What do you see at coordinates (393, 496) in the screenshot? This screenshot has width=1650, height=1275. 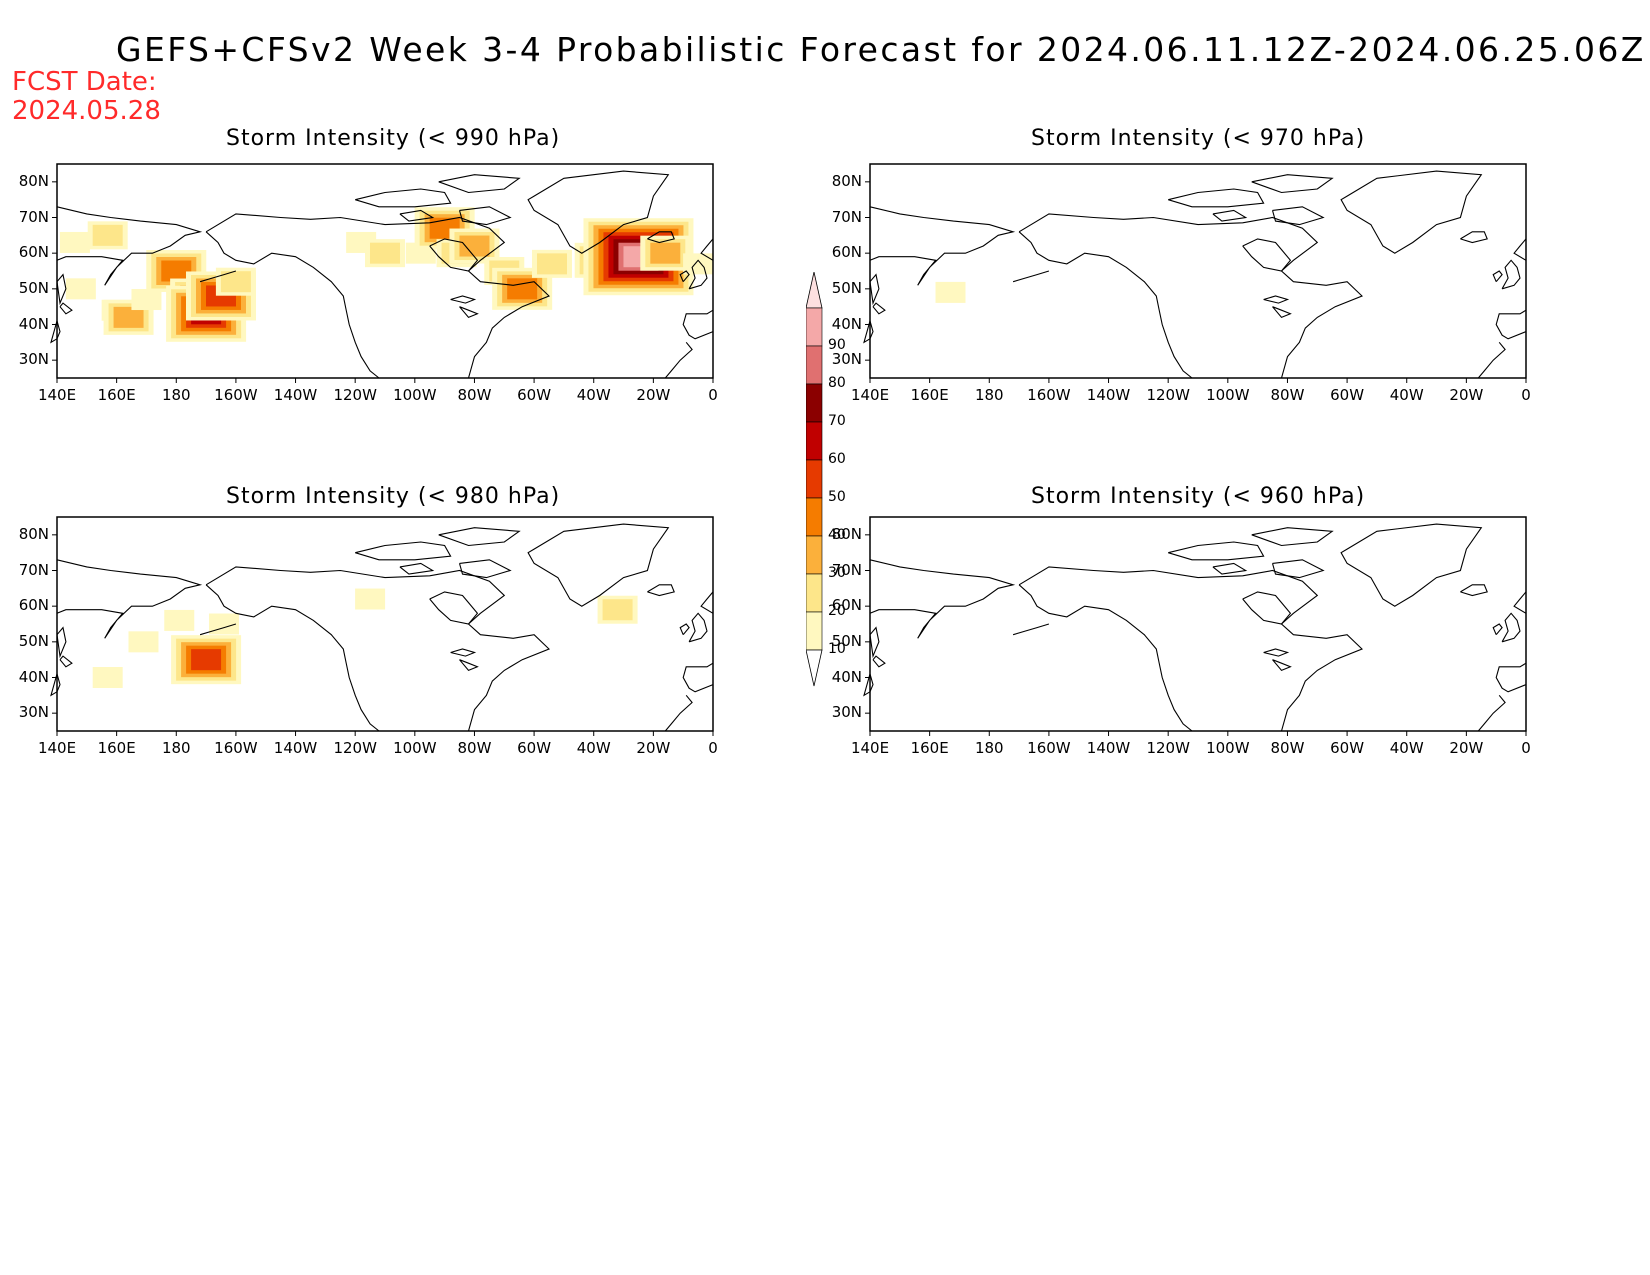 I see `panel-title-980: Storm Intensity (< 980 hPa)` at bounding box center [393, 496].